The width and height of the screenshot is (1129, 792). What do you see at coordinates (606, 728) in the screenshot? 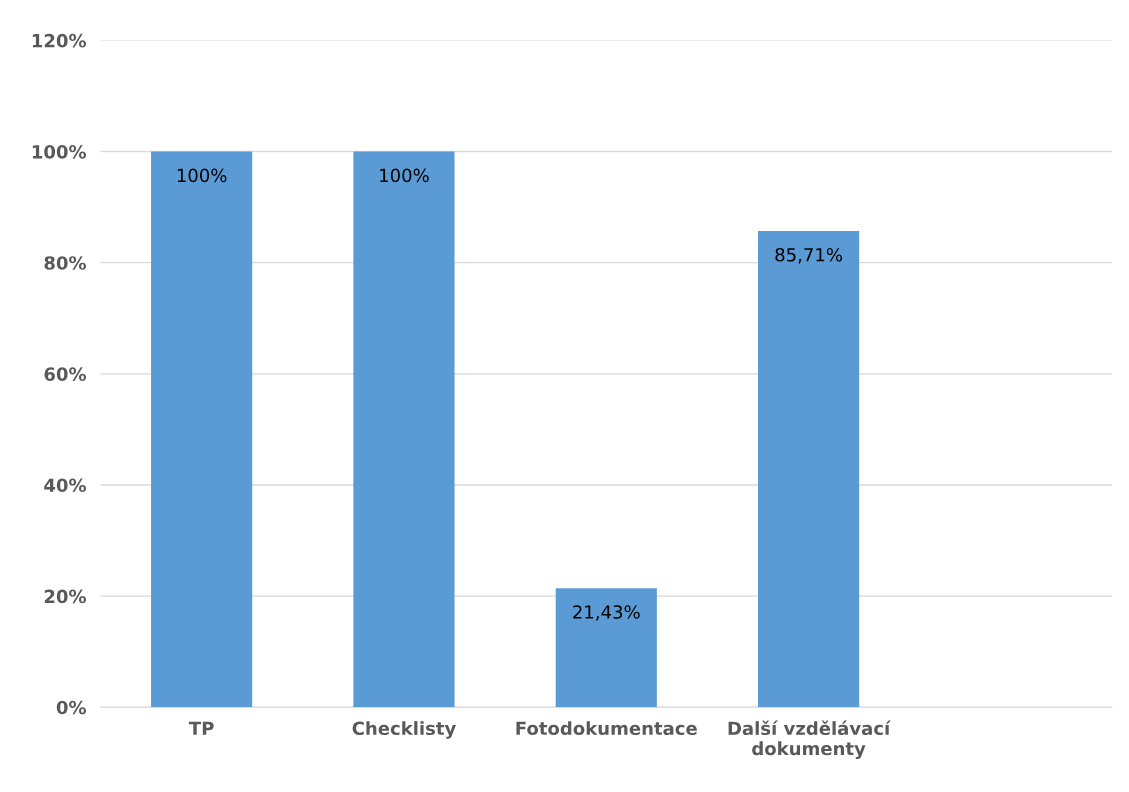
I see `x-tick-label: Fotodokumentace` at bounding box center [606, 728].